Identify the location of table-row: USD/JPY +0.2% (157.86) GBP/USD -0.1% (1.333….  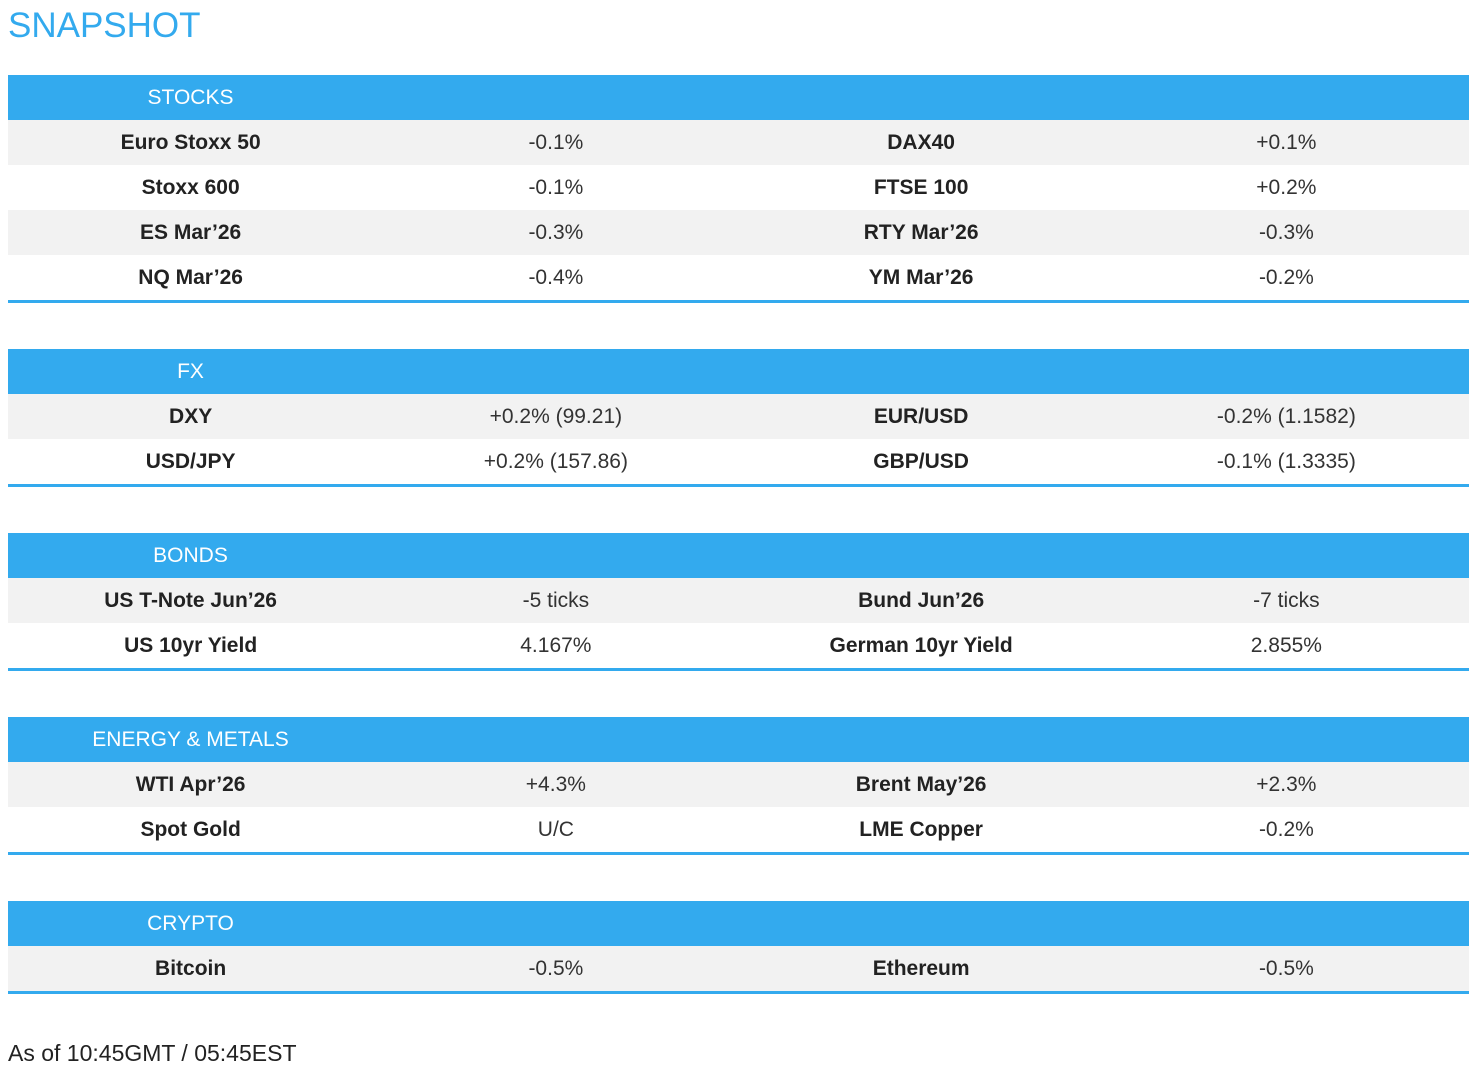
(738, 461).